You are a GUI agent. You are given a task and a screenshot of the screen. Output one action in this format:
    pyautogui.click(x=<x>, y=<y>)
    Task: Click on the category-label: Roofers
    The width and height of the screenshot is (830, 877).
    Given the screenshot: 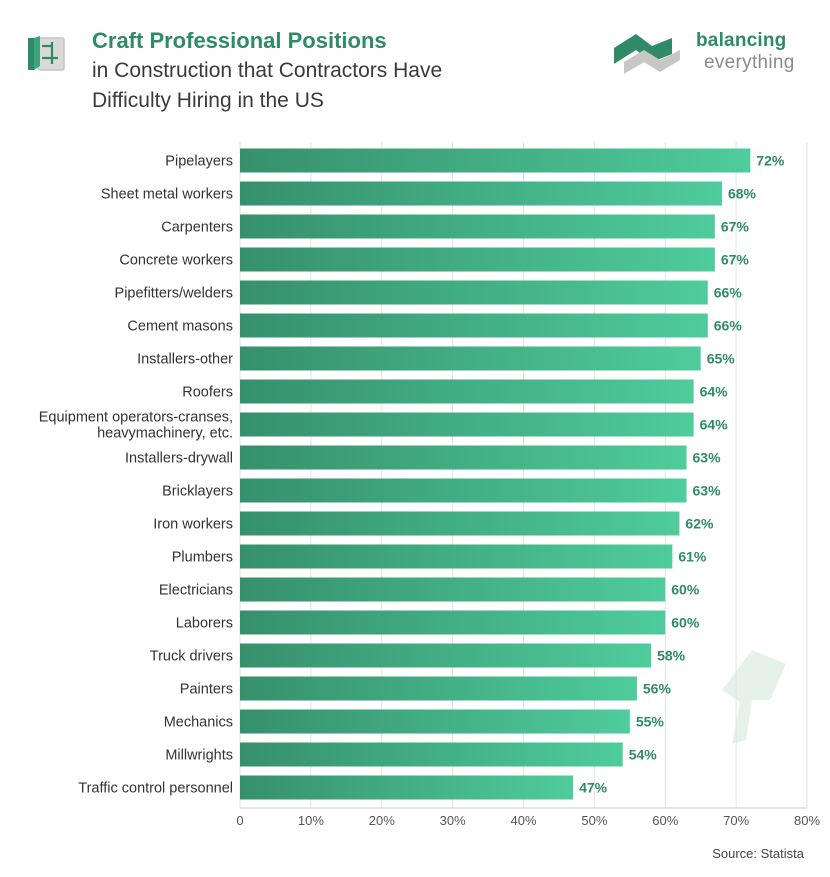 What is the action you would take?
    pyautogui.click(x=207, y=393)
    